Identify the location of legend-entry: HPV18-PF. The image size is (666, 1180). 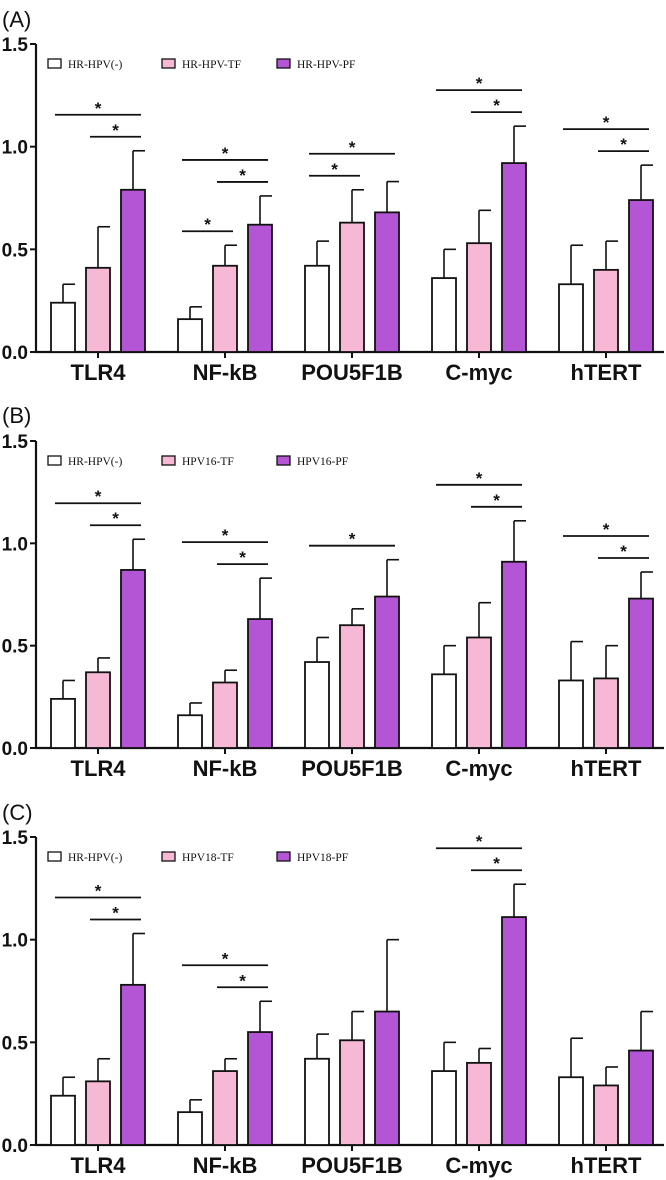
(322, 858).